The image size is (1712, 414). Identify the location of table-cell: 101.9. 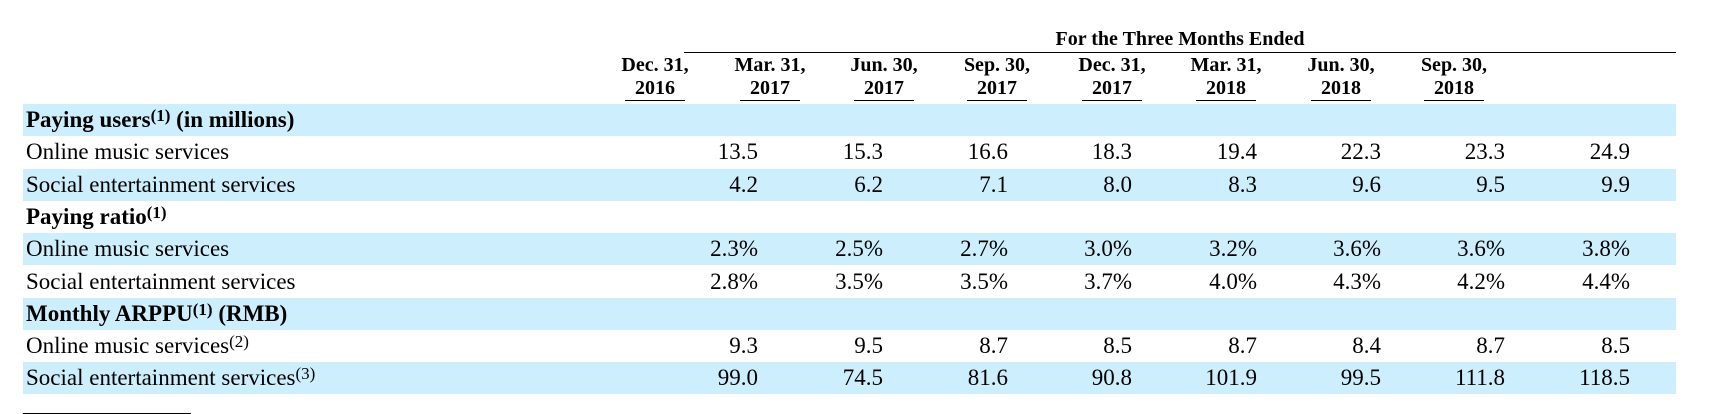
(1231, 378).